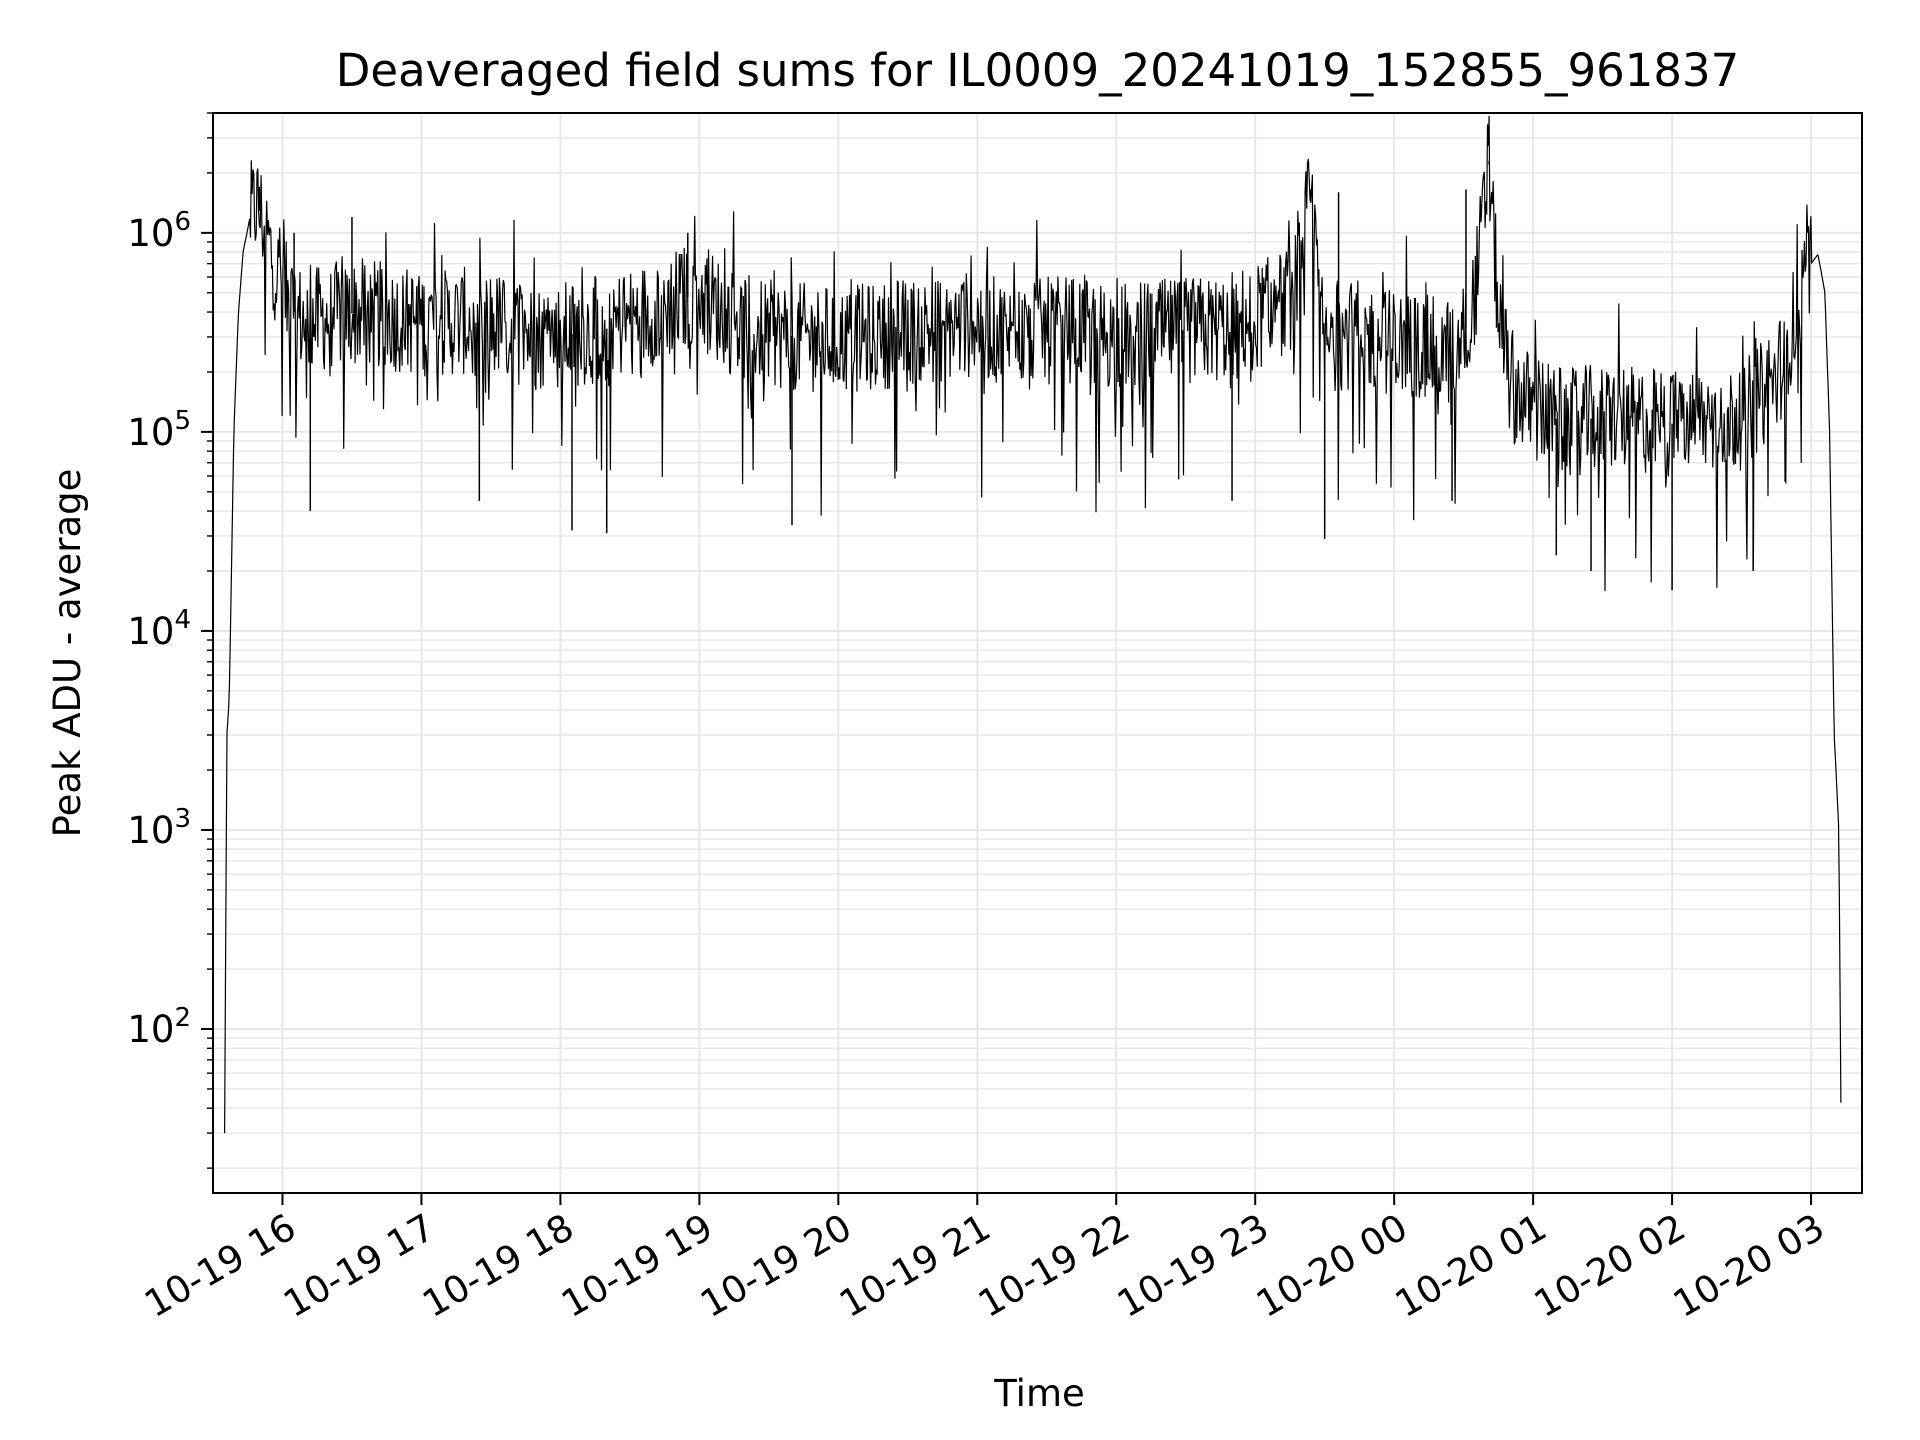  I want to click on y-tick-label: 104, so click(159, 629).